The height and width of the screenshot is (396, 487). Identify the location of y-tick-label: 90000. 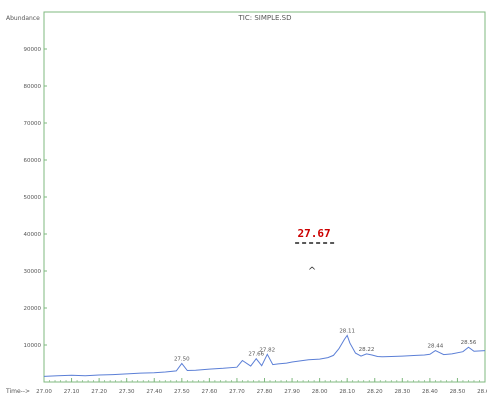
(33, 50).